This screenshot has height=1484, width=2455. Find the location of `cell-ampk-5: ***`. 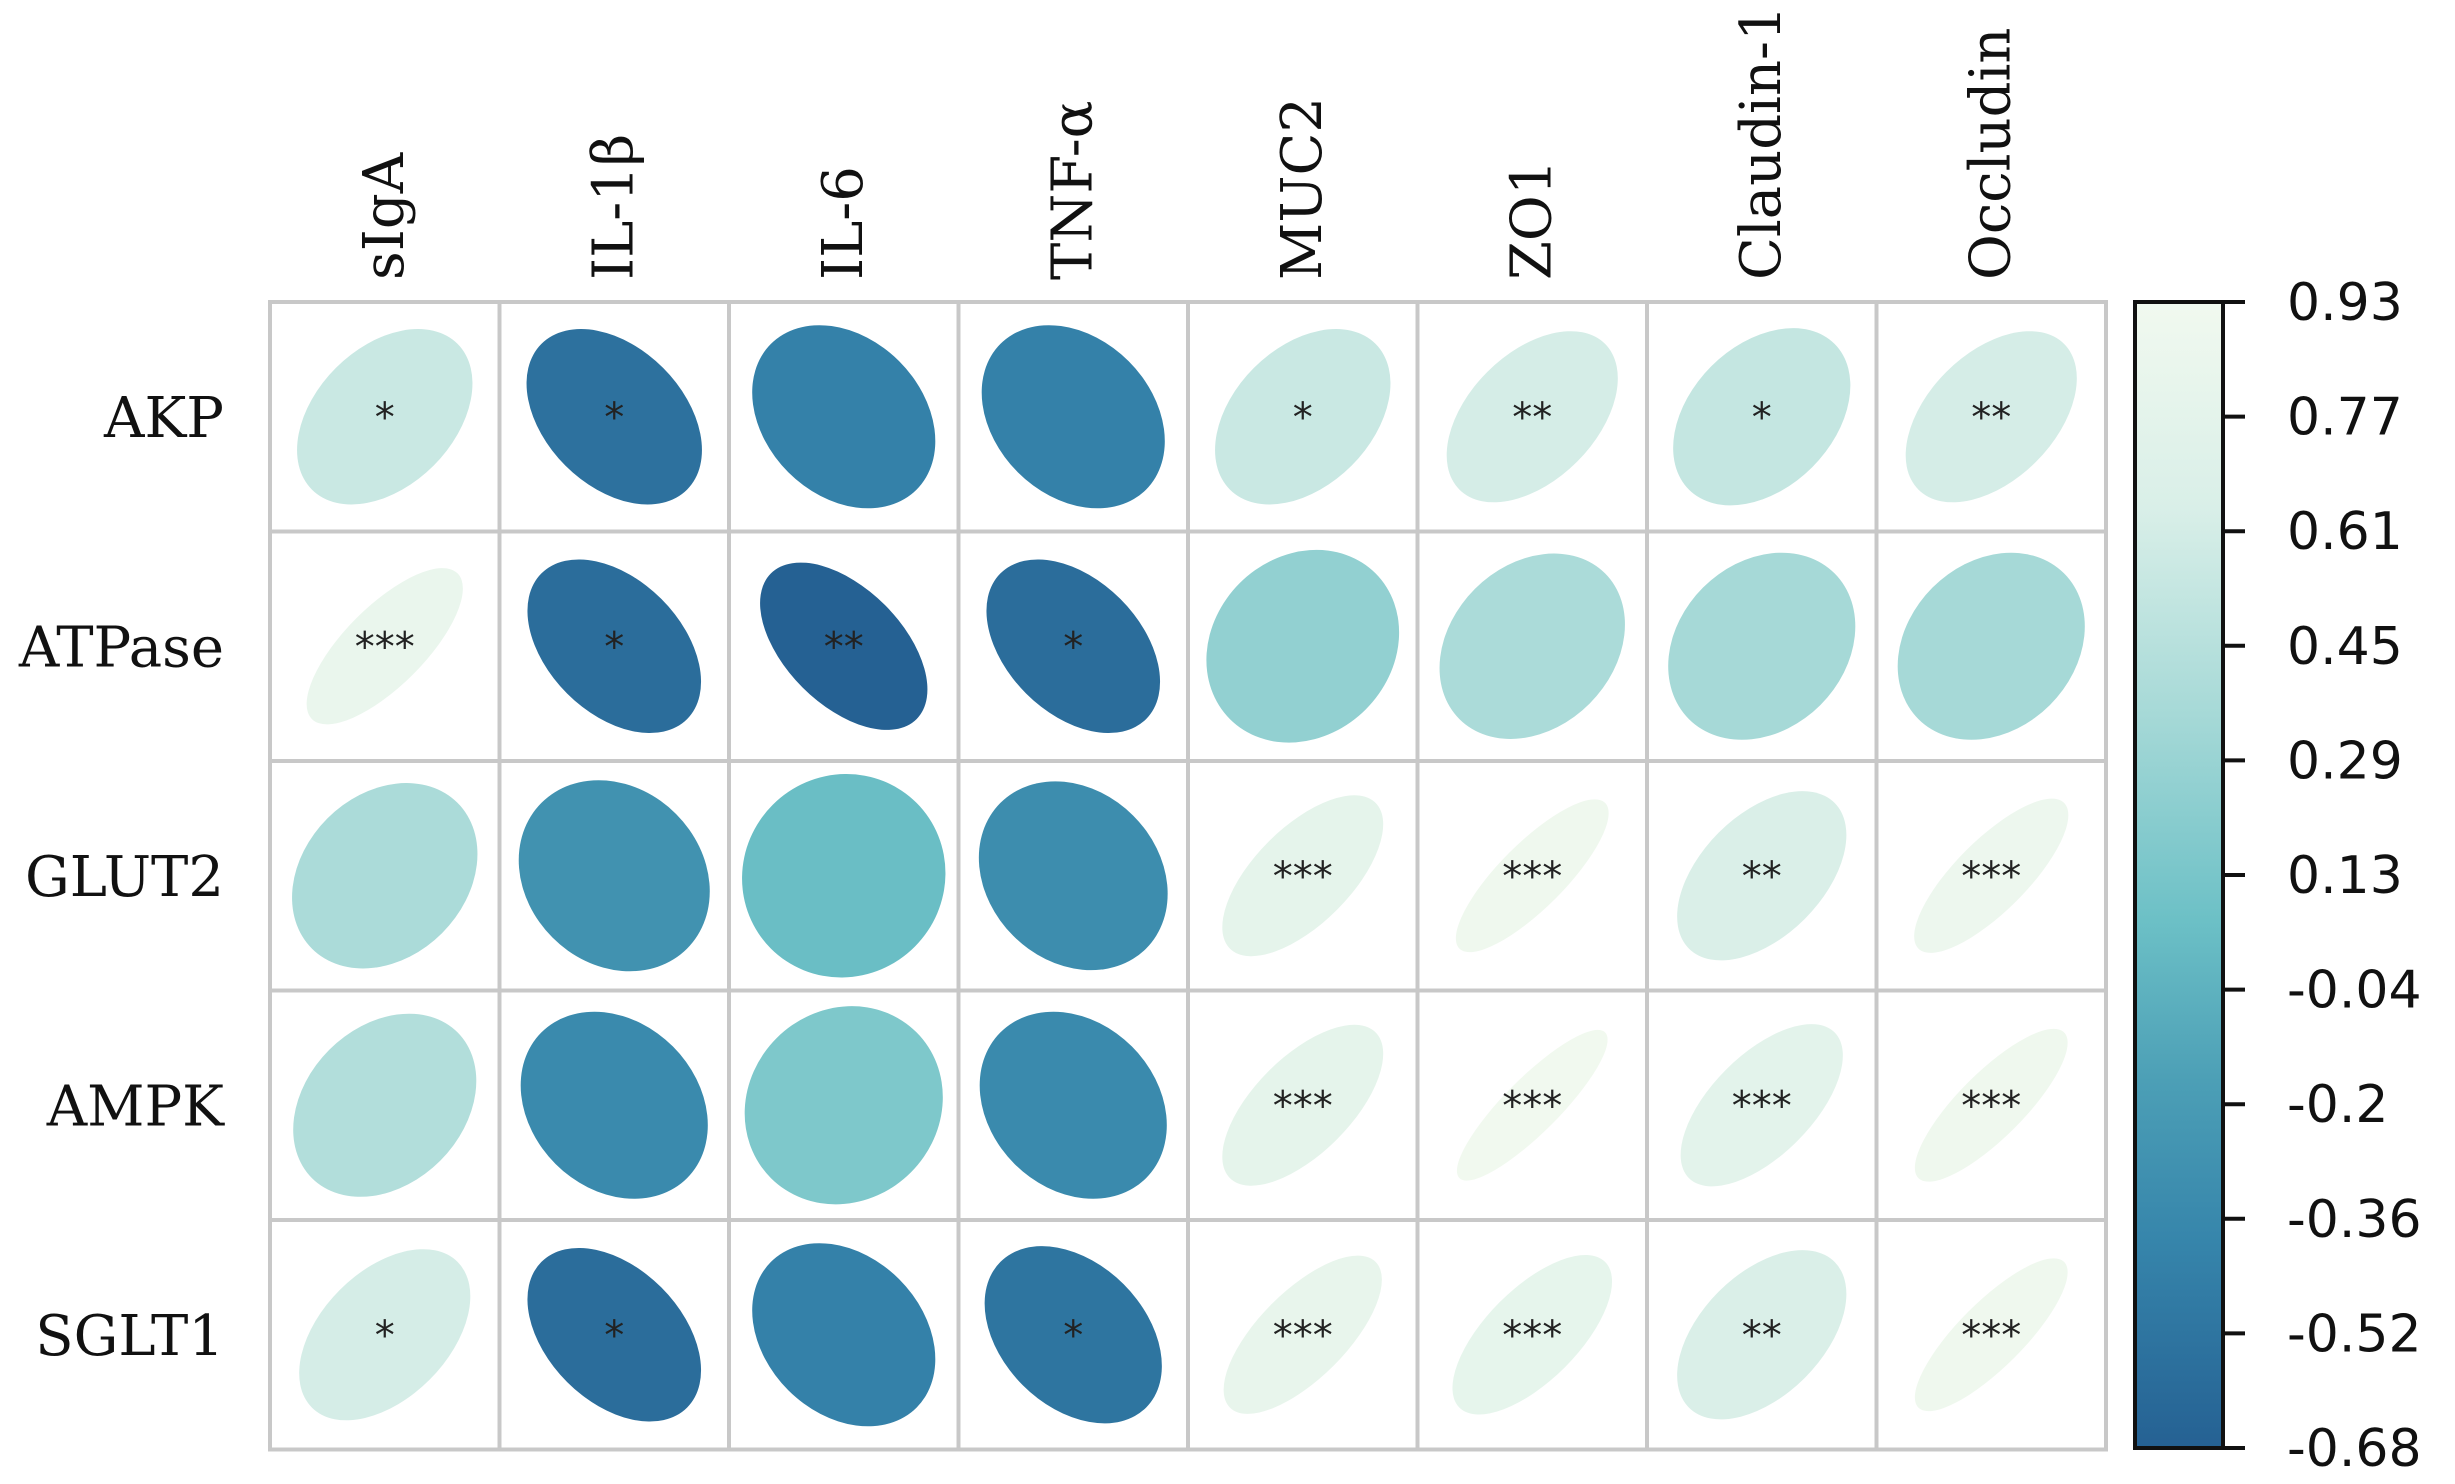

cell-ampk-5: *** is located at coordinates (1532, 1105).